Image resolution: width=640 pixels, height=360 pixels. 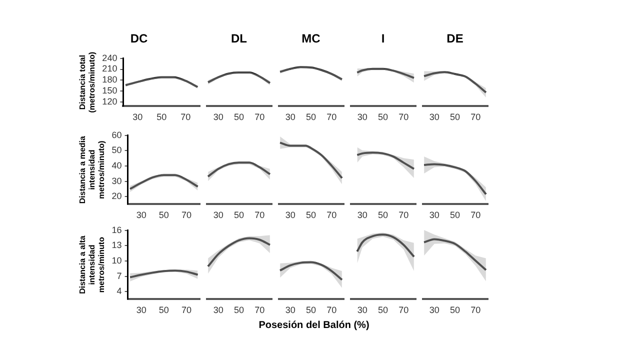 I want to click on y-tick-label: 4, so click(x=119, y=291).